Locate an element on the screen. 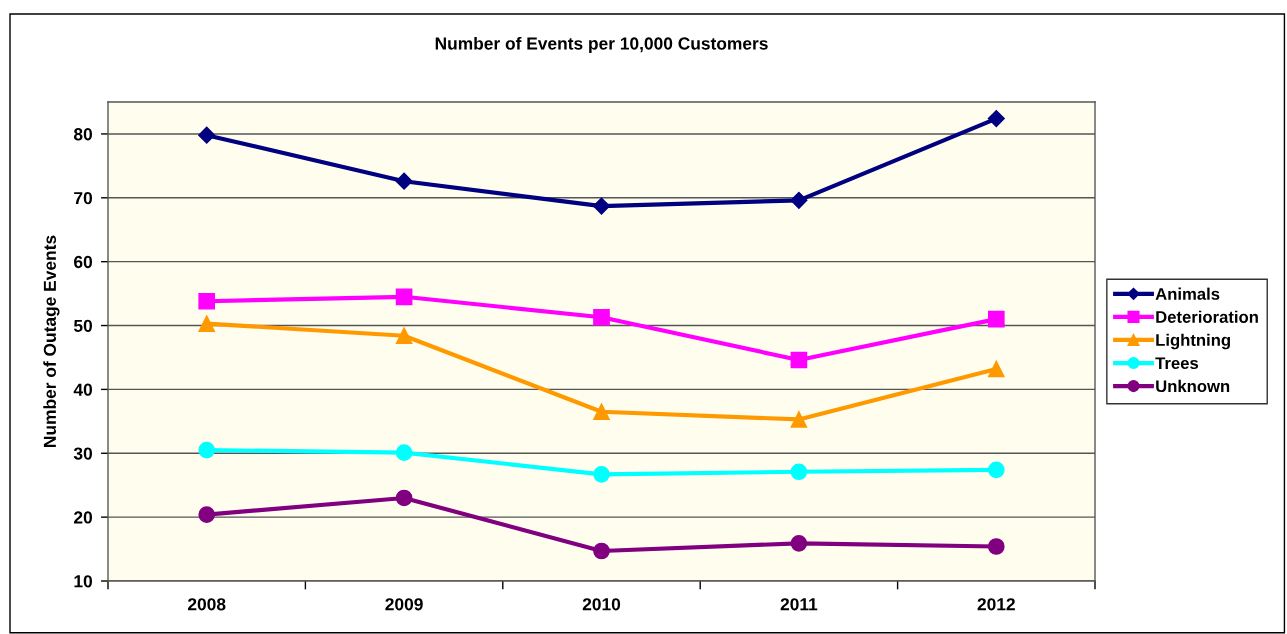 Image resolution: width=1287 pixels, height=634 pixels. x-tick-label: 2012 is located at coordinates (996, 604).